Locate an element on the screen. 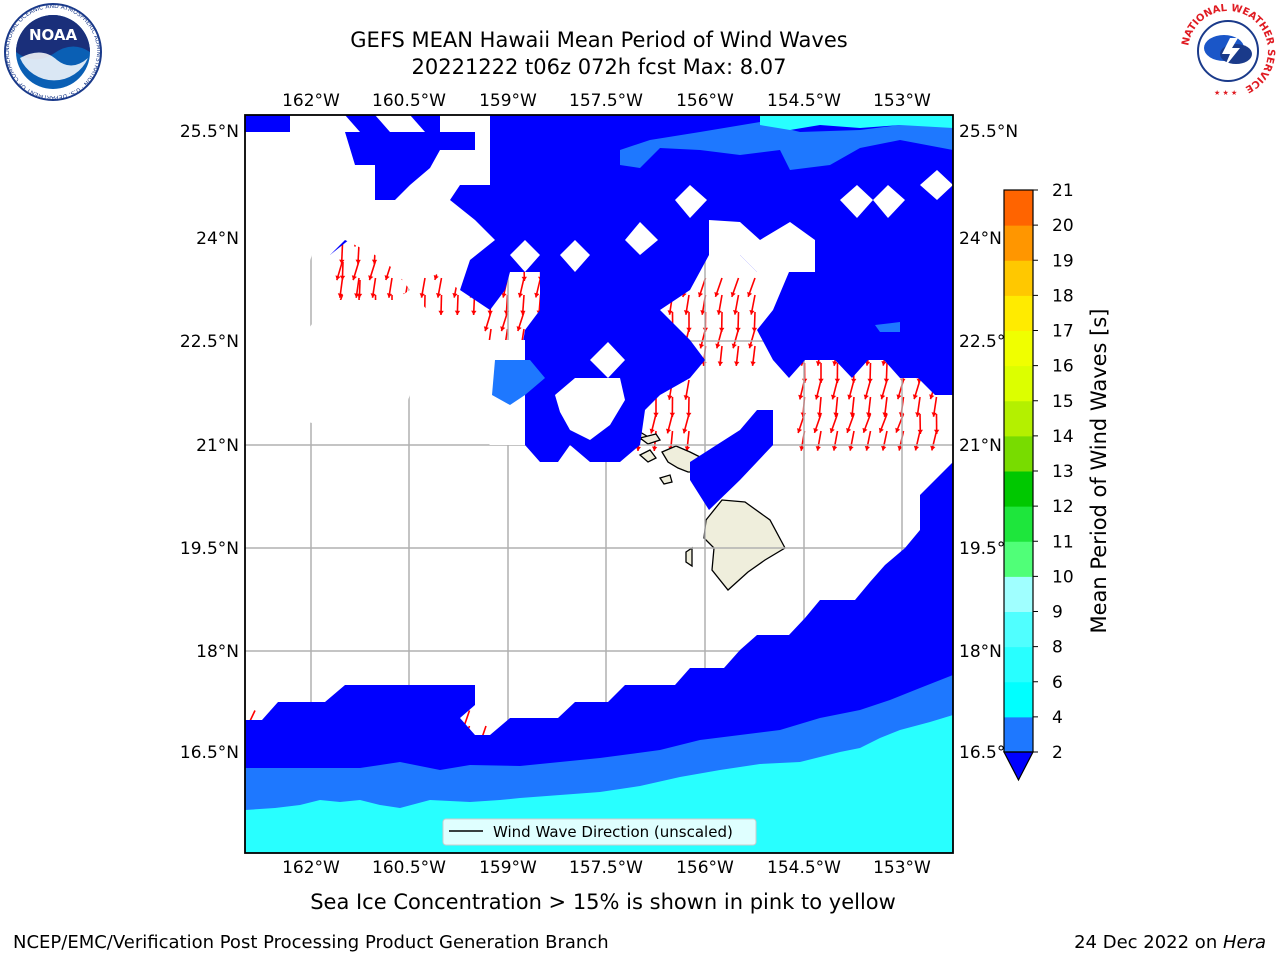 This screenshot has width=1280, height=960. legend: Wind Wave Direction (unscaled) is located at coordinates (599, 832).